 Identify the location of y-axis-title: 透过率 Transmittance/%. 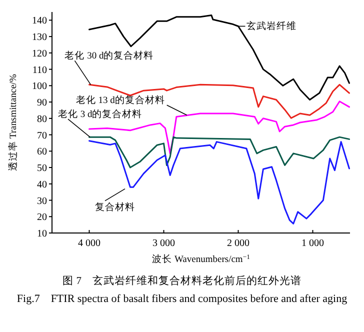
(13, 122).